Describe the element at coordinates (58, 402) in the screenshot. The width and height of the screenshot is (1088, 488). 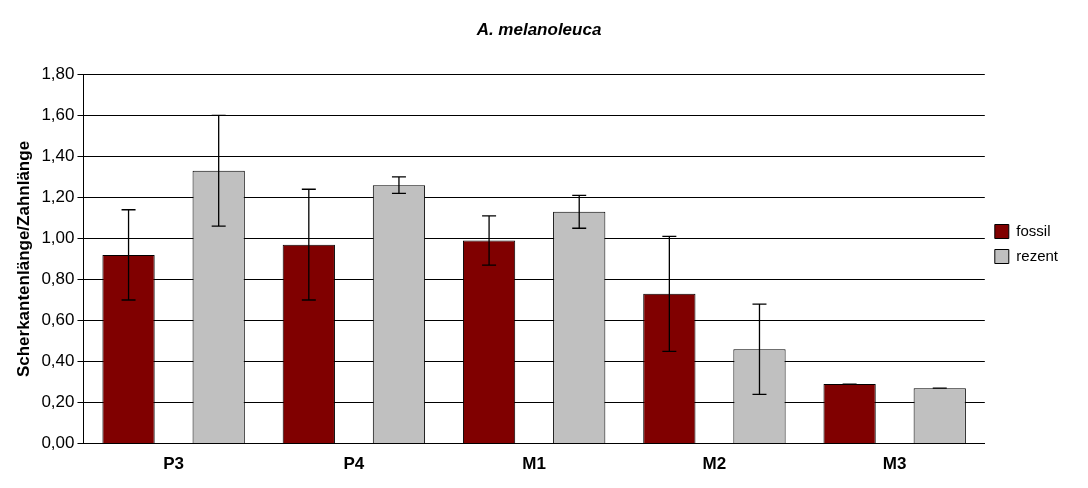
I see `y-tick-label: 0,20` at that location.